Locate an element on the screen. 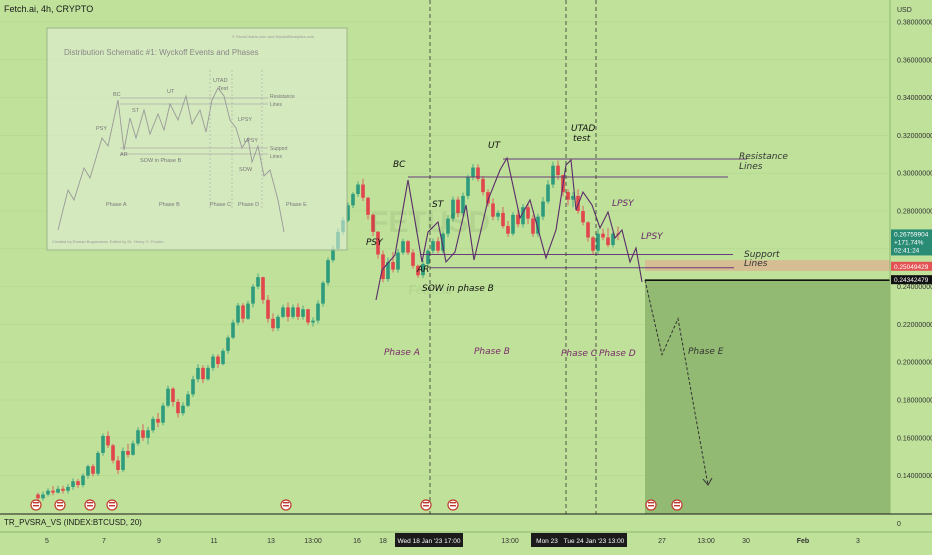 The height and width of the screenshot is (555, 932). price-axis-panel is located at coordinates (911, 257).